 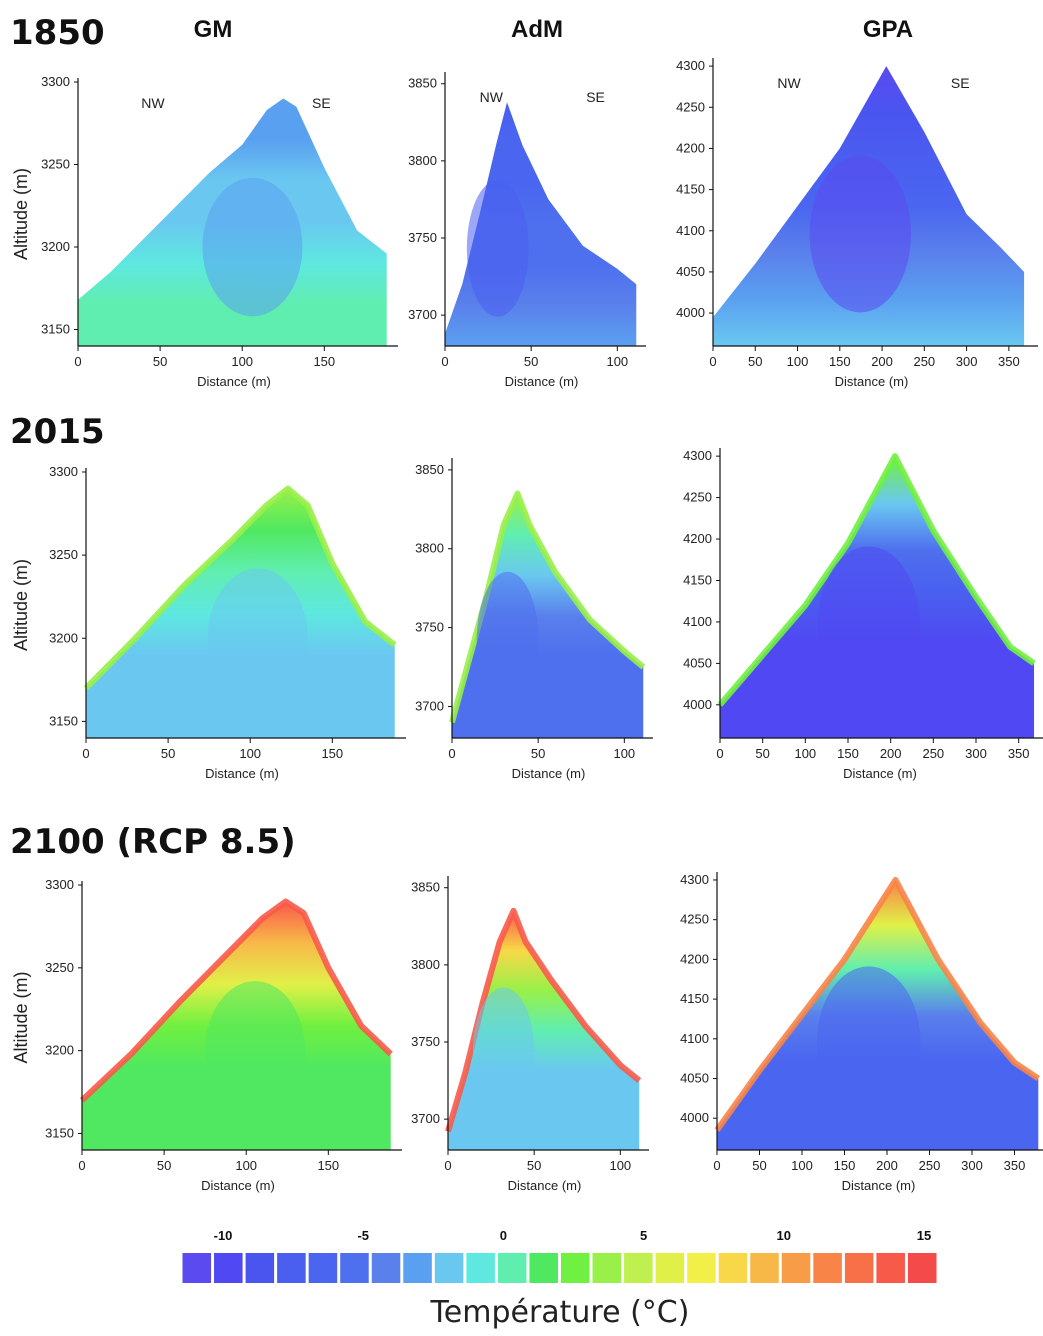 What do you see at coordinates (784, 1235) in the screenshot?
I see `legend-tick-label: 10` at bounding box center [784, 1235].